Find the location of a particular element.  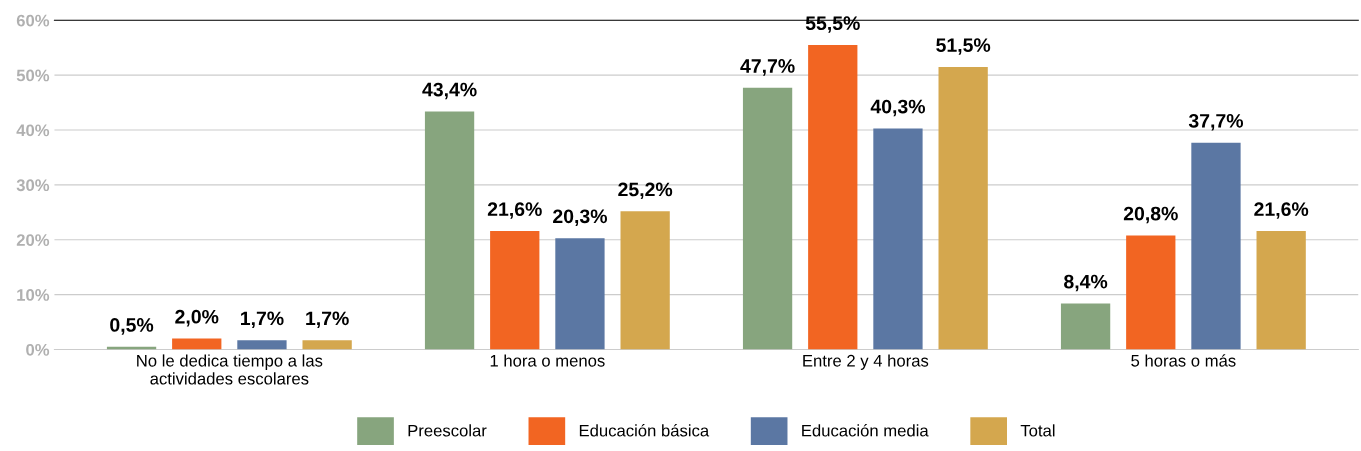

legend-label: Educación media is located at coordinates (865, 430).